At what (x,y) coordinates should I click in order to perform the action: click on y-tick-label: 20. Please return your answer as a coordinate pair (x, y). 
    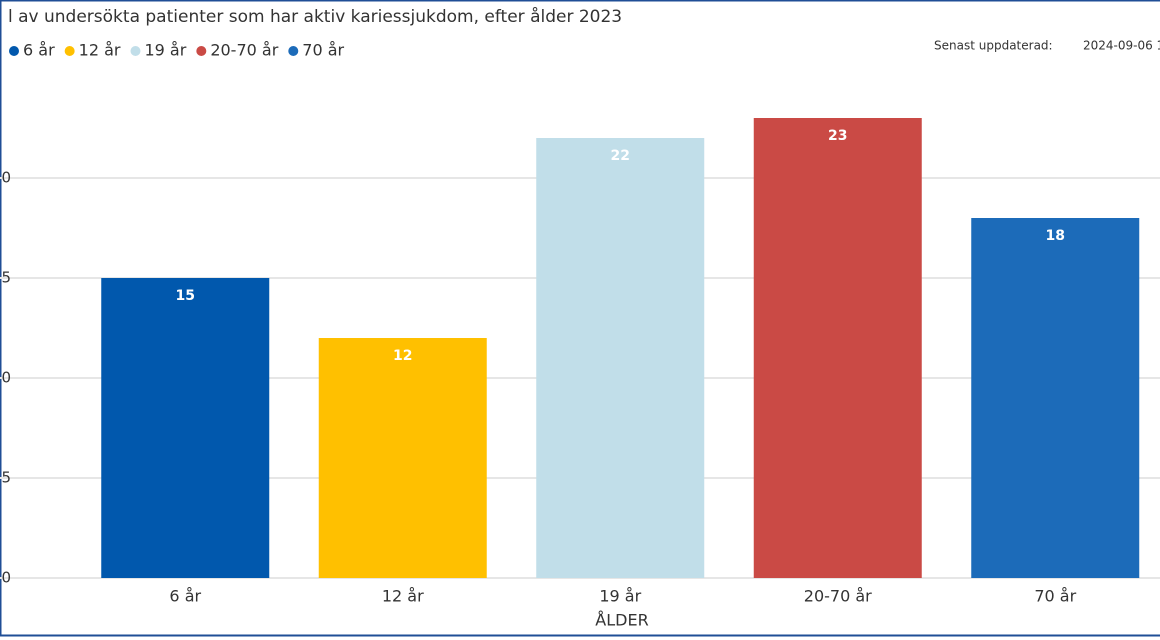
    Looking at the image, I should click on (5, 178).